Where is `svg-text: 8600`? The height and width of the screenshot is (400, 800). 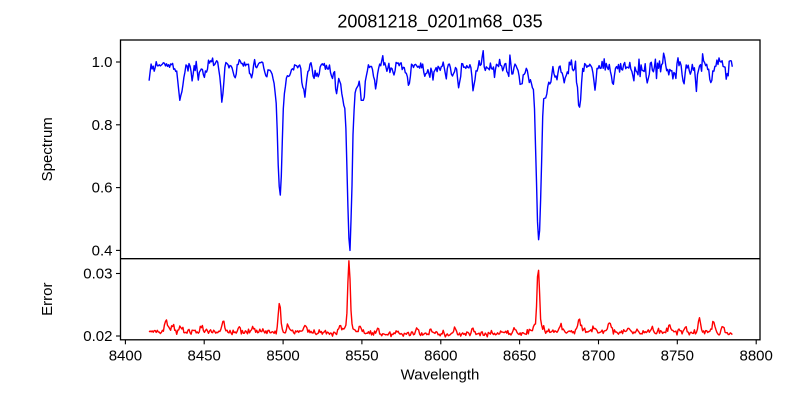
svg-text: 8600 is located at coordinates (440, 356).